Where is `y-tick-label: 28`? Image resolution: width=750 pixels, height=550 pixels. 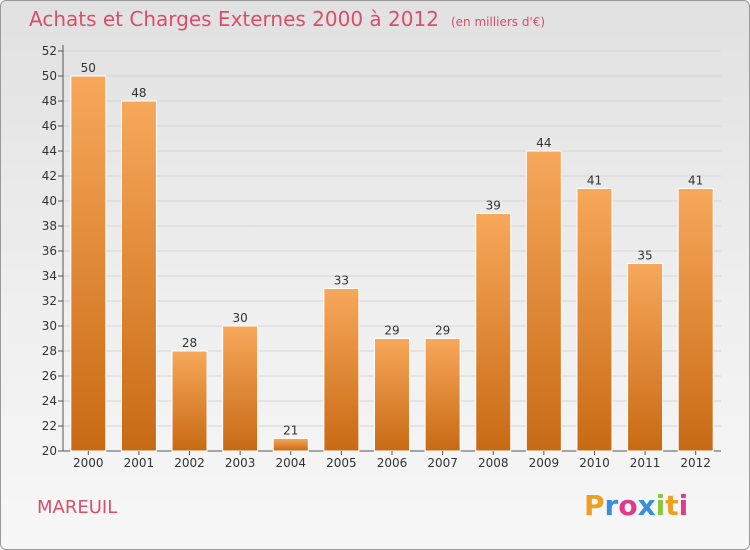
y-tick-label: 28 is located at coordinates (49, 351).